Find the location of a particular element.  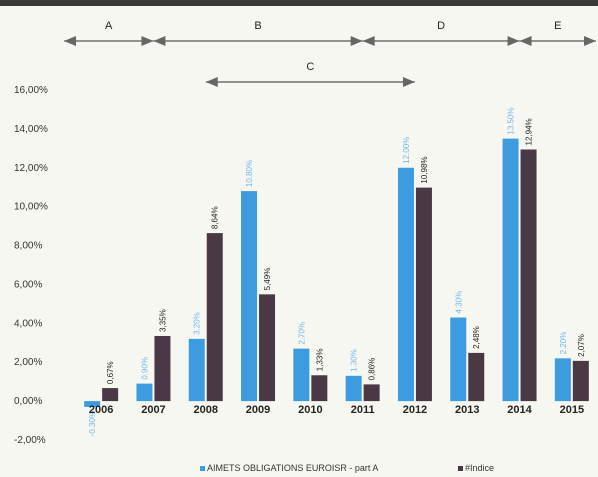

x-tick-label: 2007 is located at coordinates (153, 410).